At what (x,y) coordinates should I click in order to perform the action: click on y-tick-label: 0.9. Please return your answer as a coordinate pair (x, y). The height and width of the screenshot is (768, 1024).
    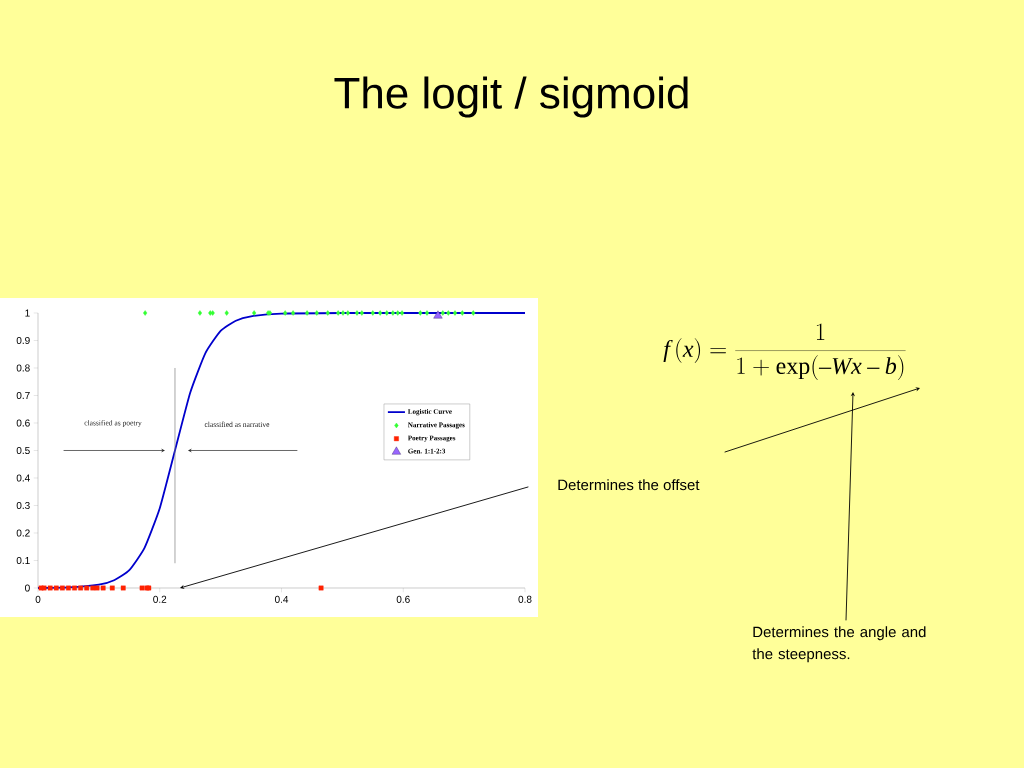
    Looking at the image, I should click on (23, 340).